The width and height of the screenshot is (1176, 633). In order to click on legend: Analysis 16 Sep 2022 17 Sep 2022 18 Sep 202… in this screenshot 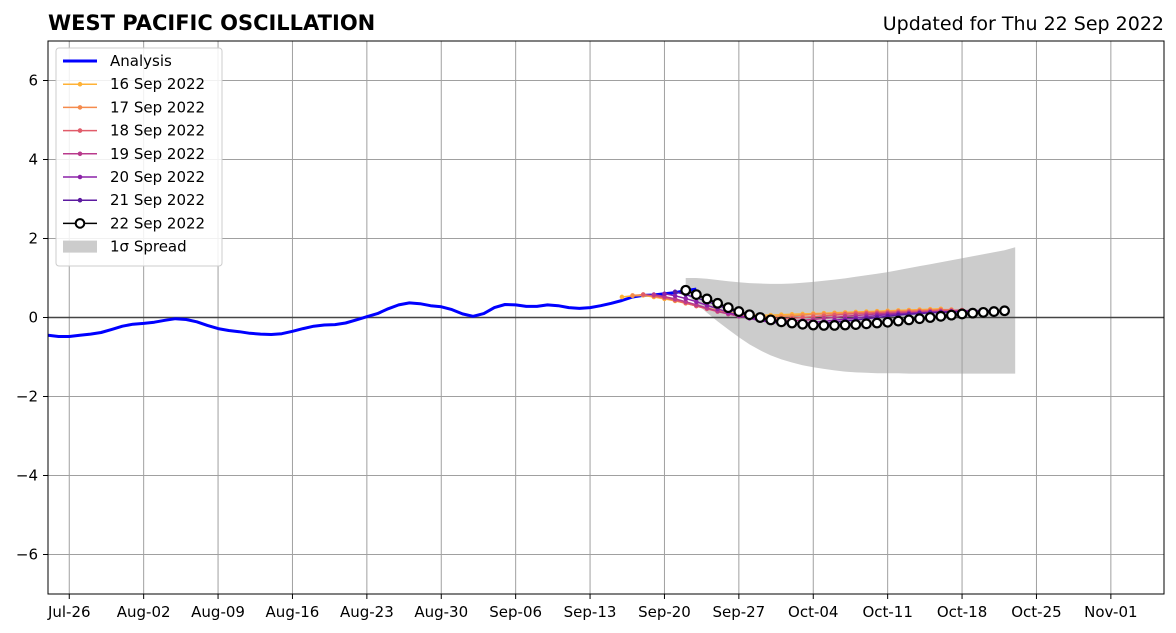, I will do `click(139, 157)`.